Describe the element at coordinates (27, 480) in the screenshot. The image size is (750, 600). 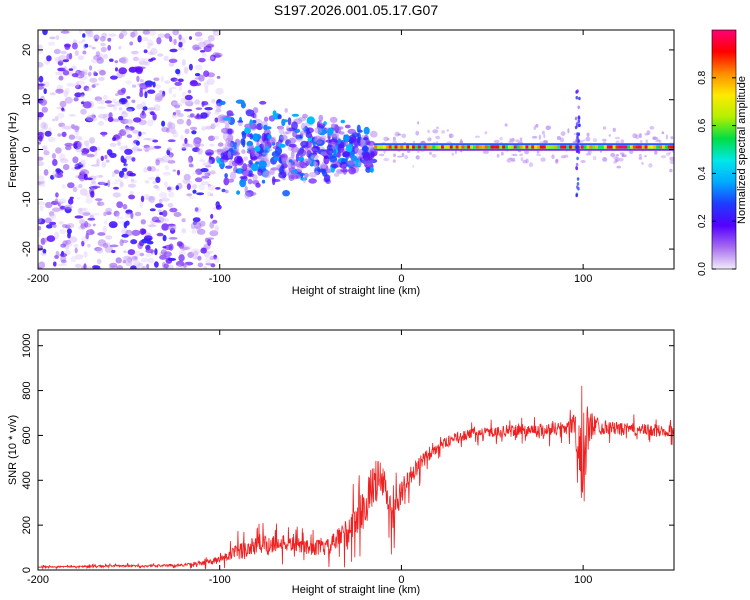
I see `y-tick-label: 400` at that location.